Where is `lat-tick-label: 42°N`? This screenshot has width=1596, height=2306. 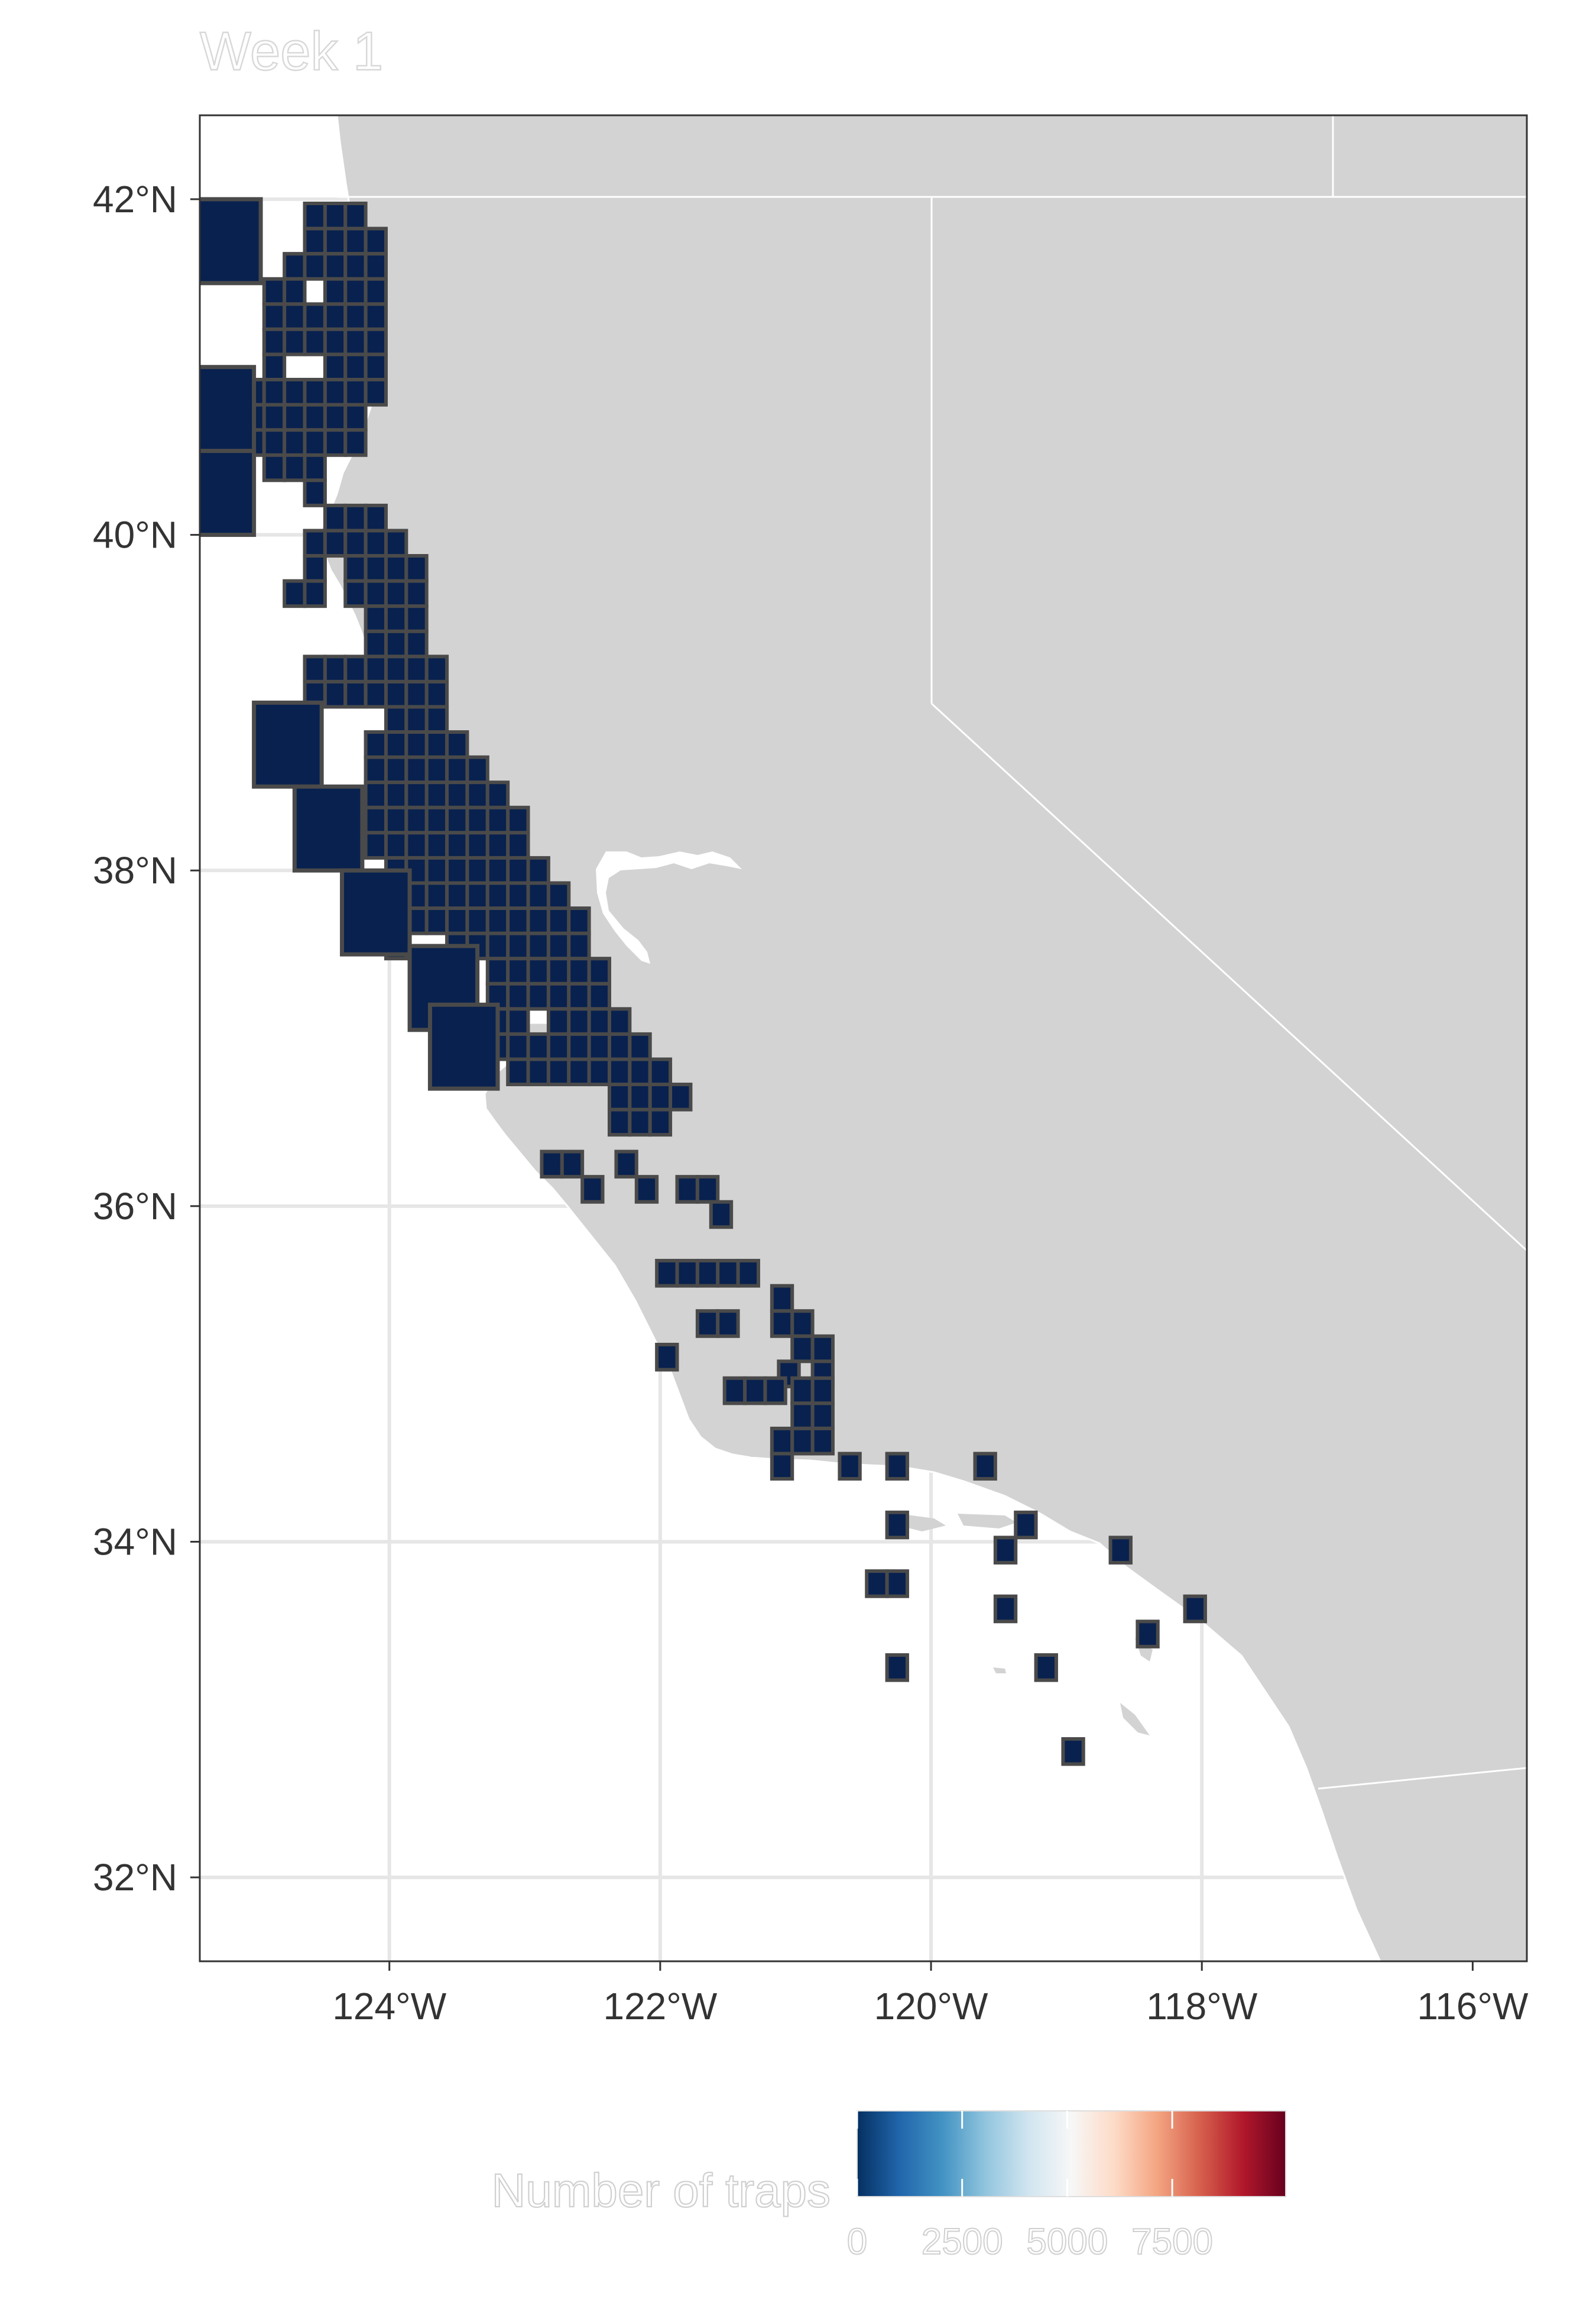 lat-tick-label: 42°N is located at coordinates (135, 199).